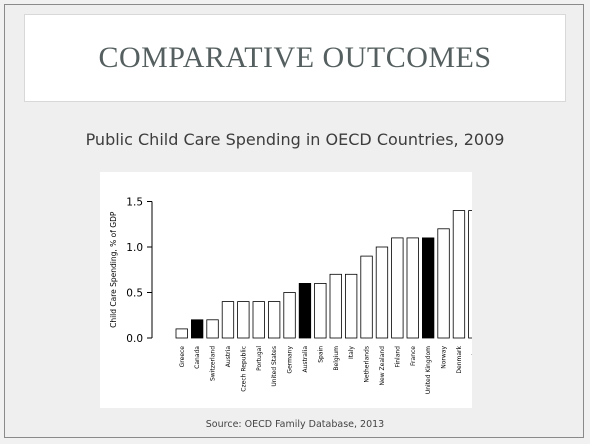 This screenshot has height=444, width=590. I want to click on x-tick-label: Finland, so click(397, 357).